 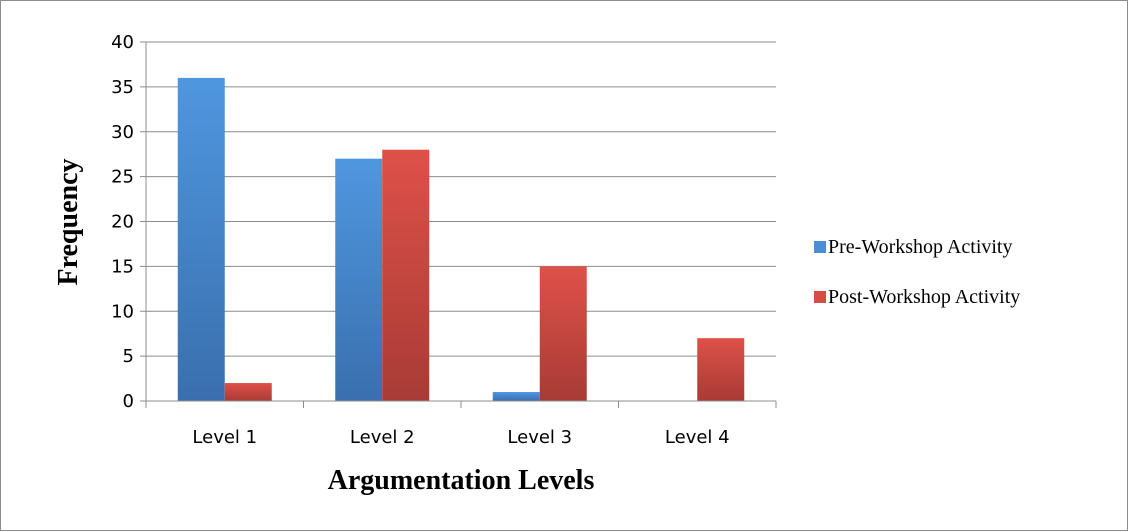 What do you see at coordinates (460, 437) in the screenshot?
I see `x-tick-labels: Level 1 Level 2 Level 3 Level 4` at bounding box center [460, 437].